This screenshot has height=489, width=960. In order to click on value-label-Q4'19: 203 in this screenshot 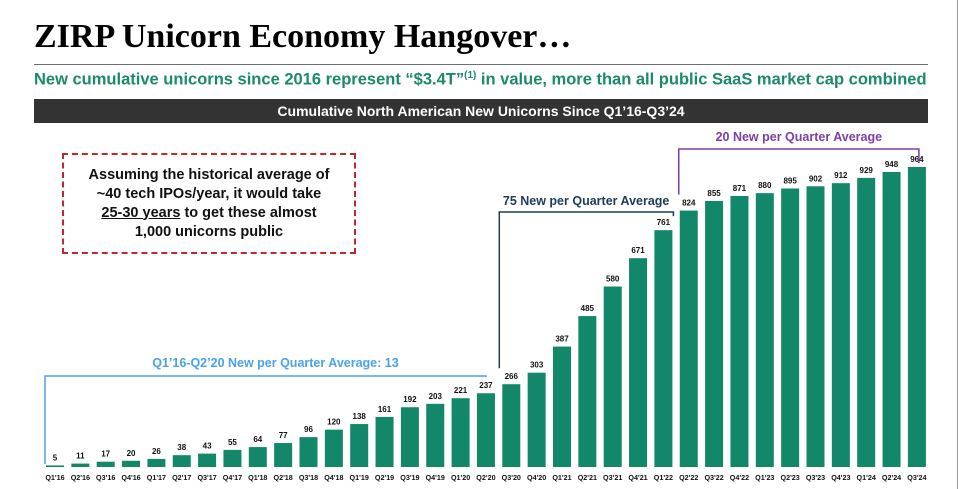, I will do `click(436, 396)`.